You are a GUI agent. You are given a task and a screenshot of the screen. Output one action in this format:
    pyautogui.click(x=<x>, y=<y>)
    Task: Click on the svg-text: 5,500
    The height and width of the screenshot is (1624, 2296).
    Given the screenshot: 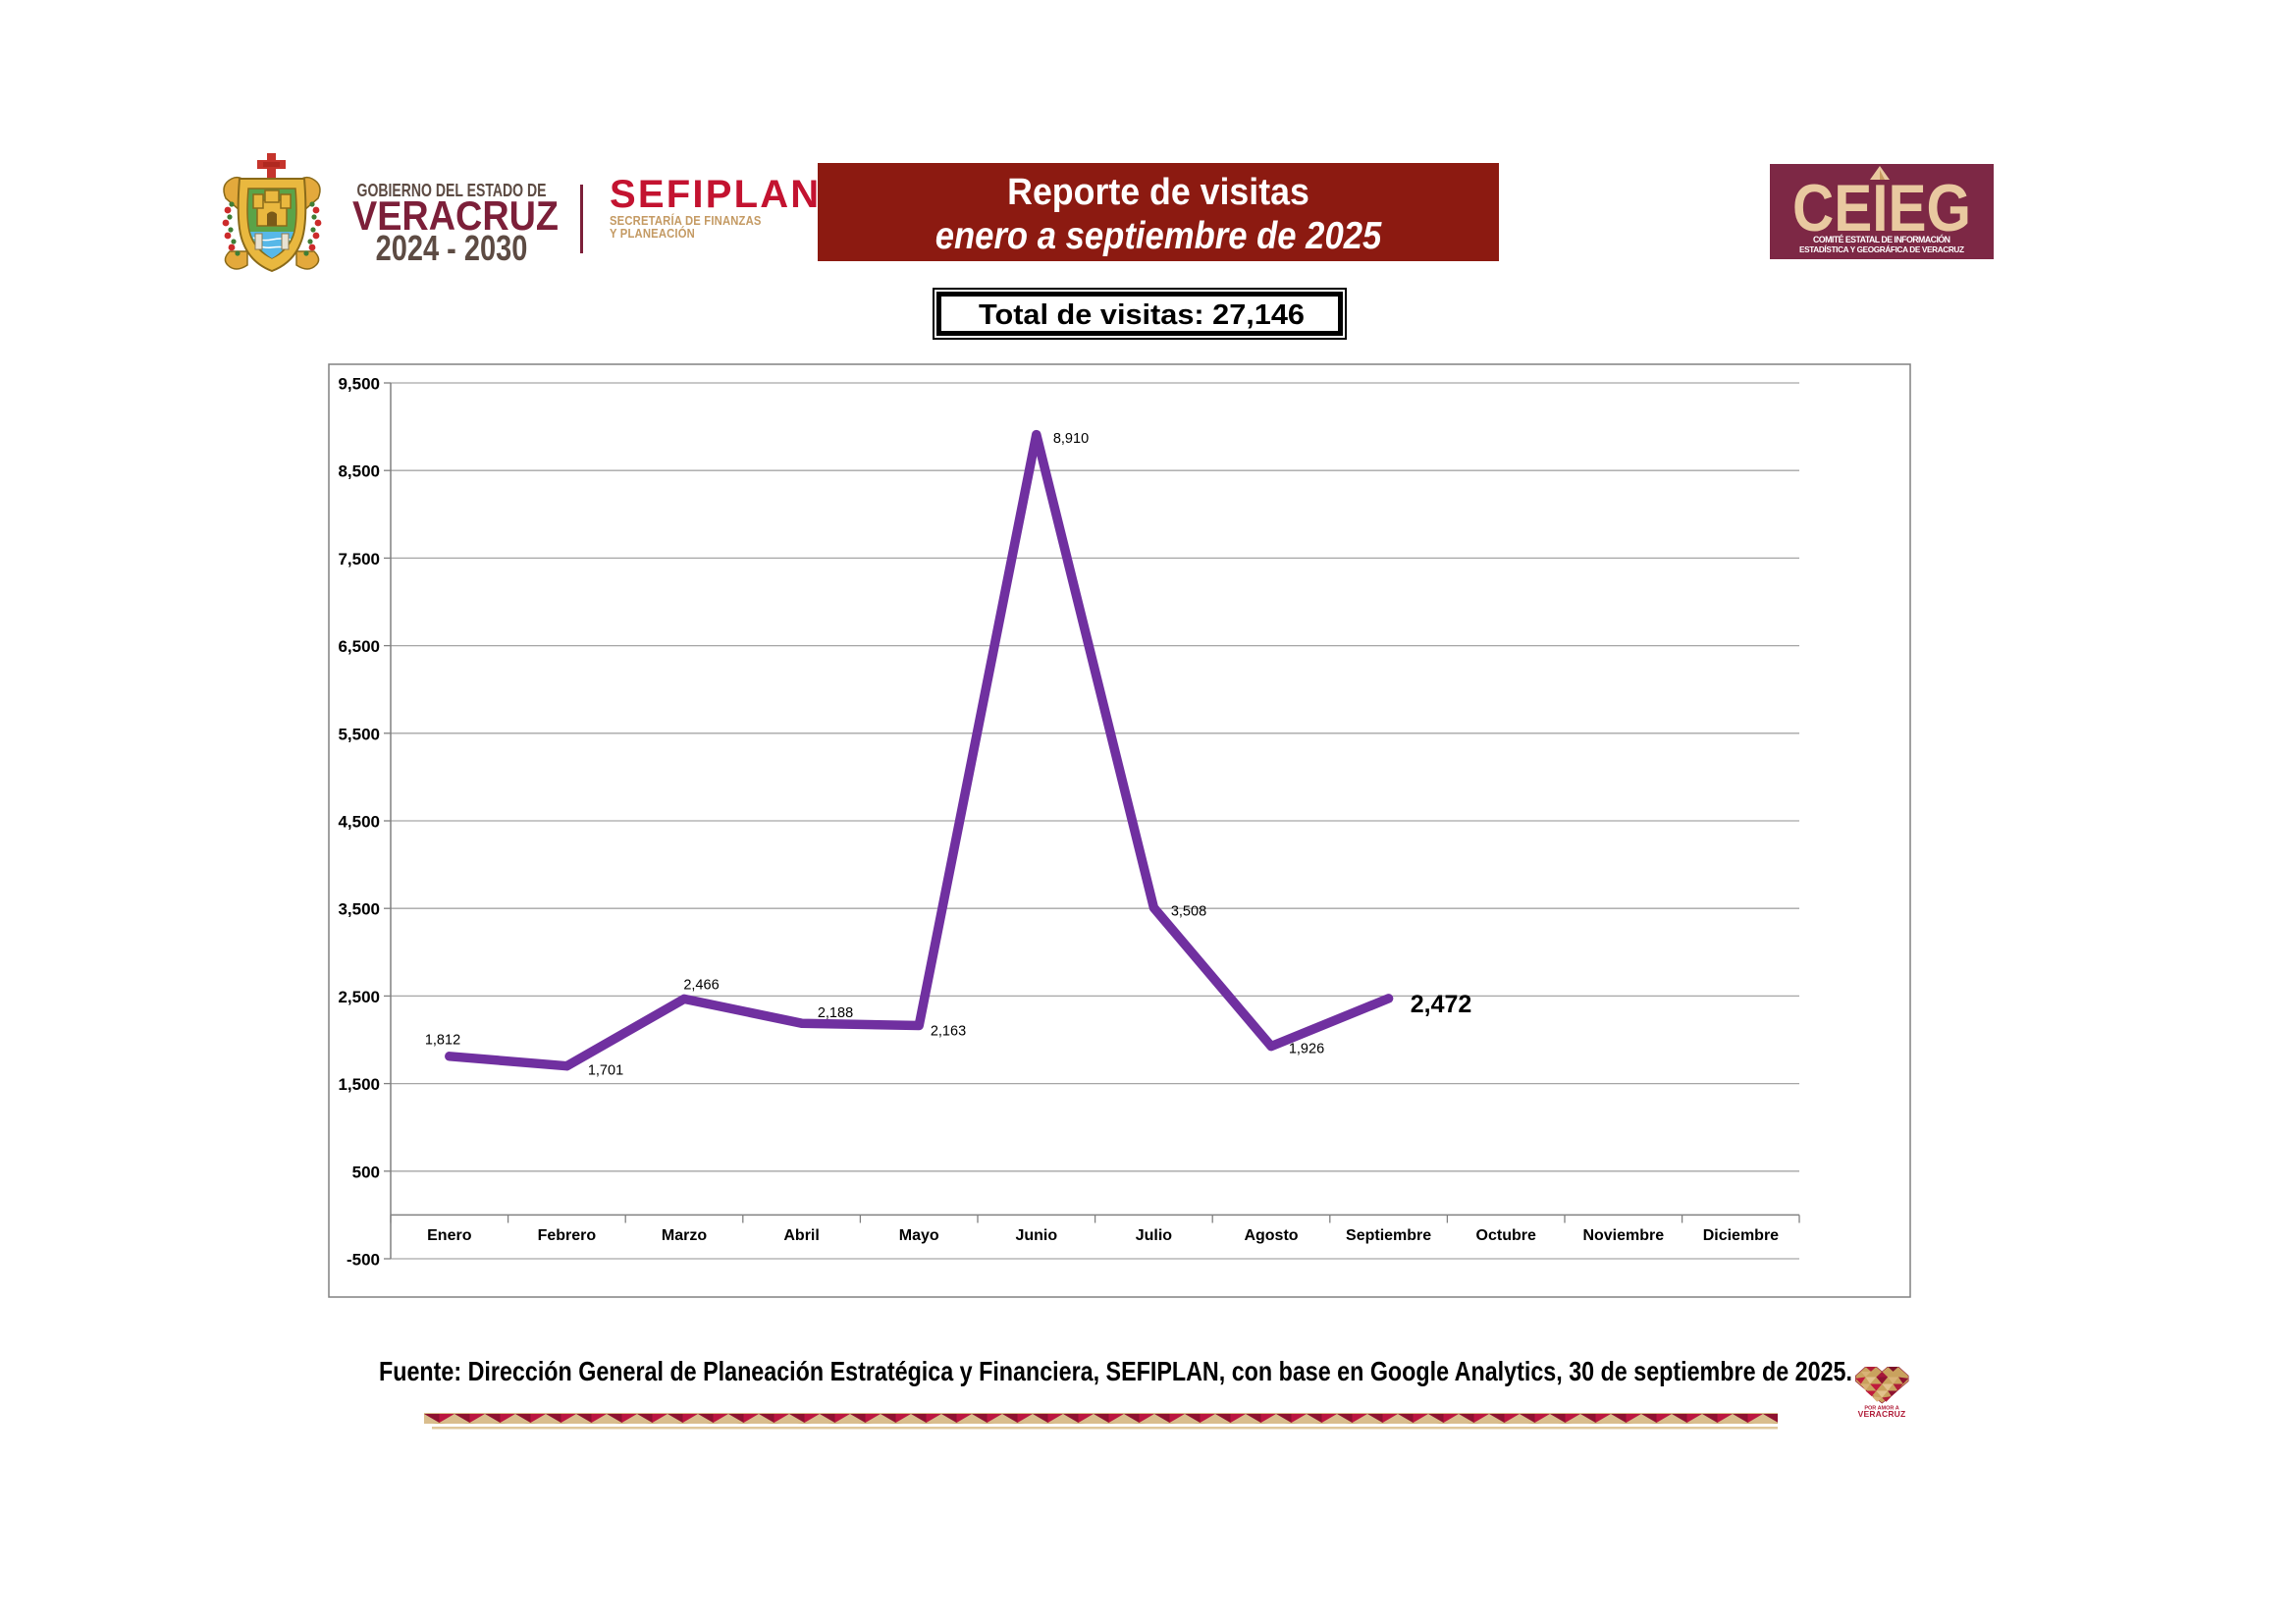 What is the action you would take?
    pyautogui.click(x=359, y=734)
    